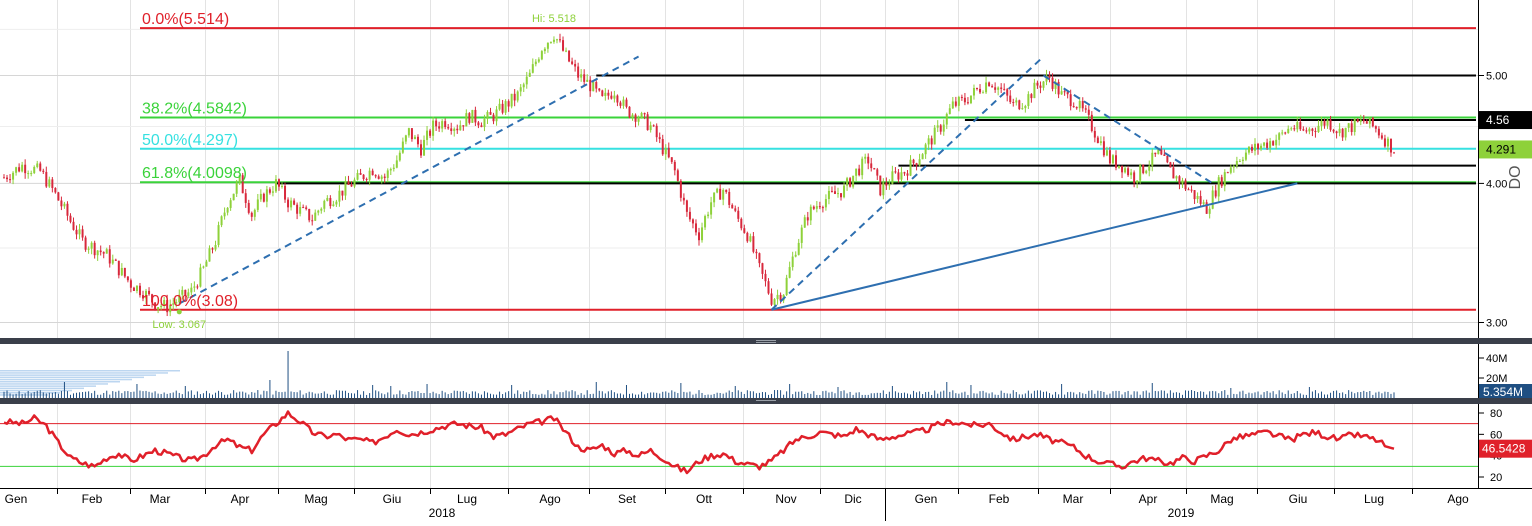 This screenshot has height=526, width=1532. What do you see at coordinates (1496, 324) in the screenshot?
I see `price-tick-label: 3.00` at bounding box center [1496, 324].